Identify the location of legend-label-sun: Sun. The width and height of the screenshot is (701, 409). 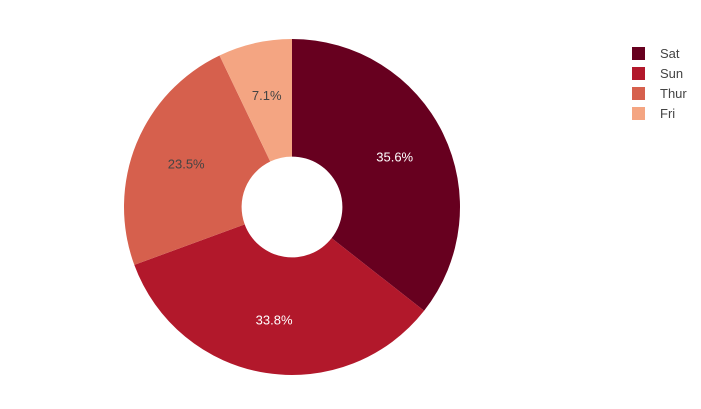
(671, 73).